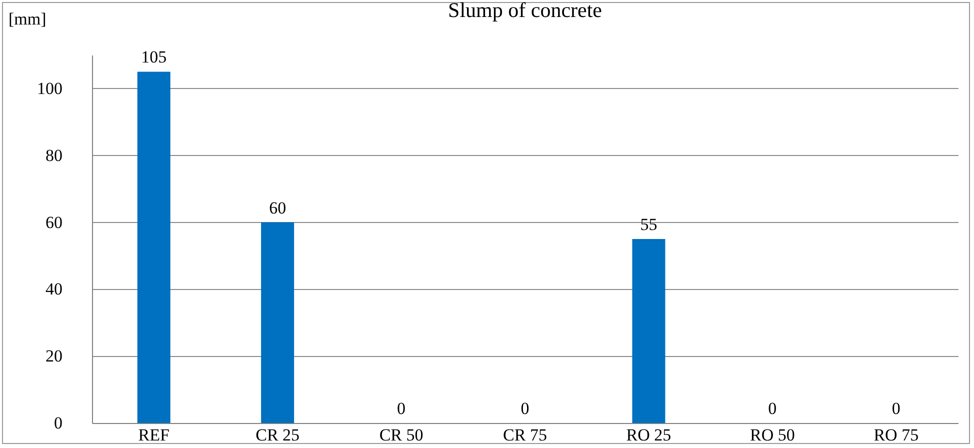  Describe the element at coordinates (154, 435) in the screenshot. I see `x-tick-label: REF` at that location.